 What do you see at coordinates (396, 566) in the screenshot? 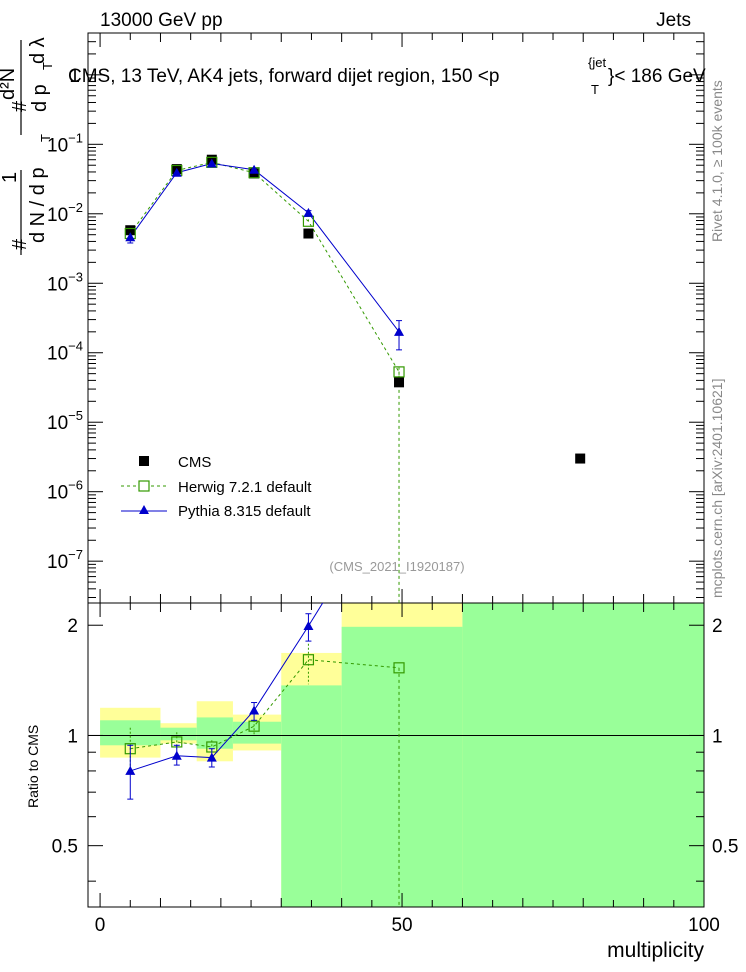
I see `analysis-watermark: (CMS_2021_I1920187)` at bounding box center [396, 566].